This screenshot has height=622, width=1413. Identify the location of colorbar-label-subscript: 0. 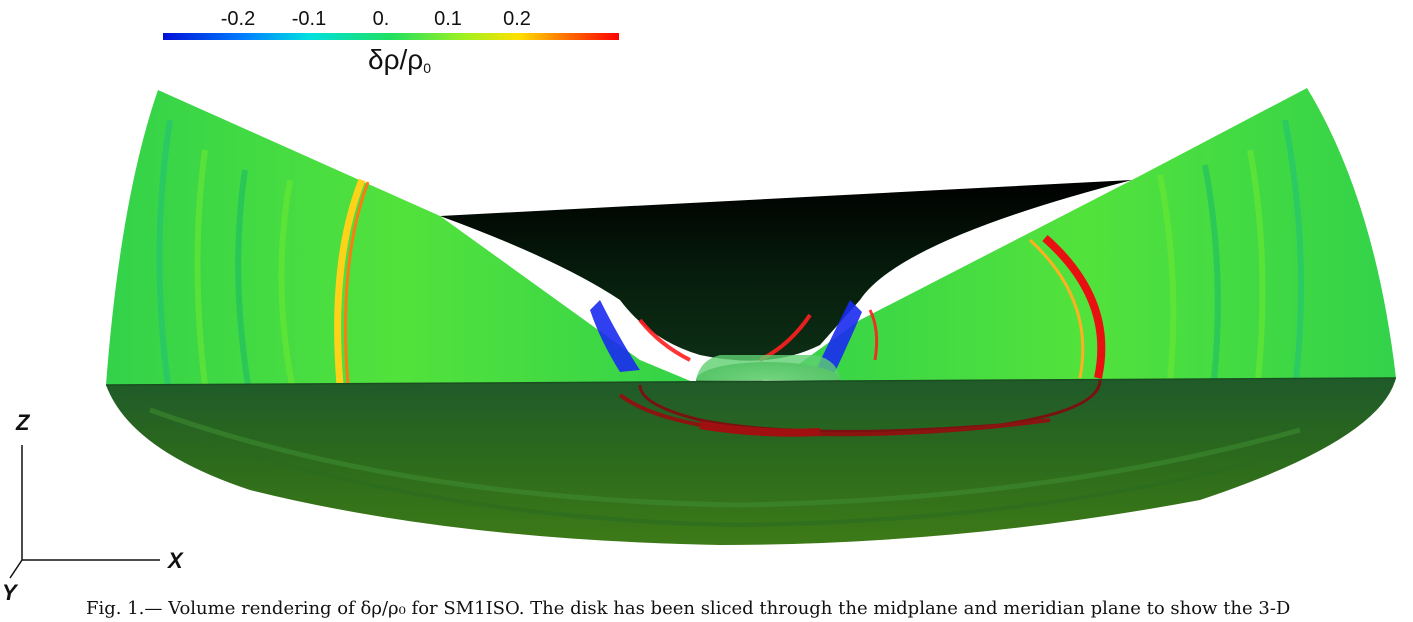
(427, 68).